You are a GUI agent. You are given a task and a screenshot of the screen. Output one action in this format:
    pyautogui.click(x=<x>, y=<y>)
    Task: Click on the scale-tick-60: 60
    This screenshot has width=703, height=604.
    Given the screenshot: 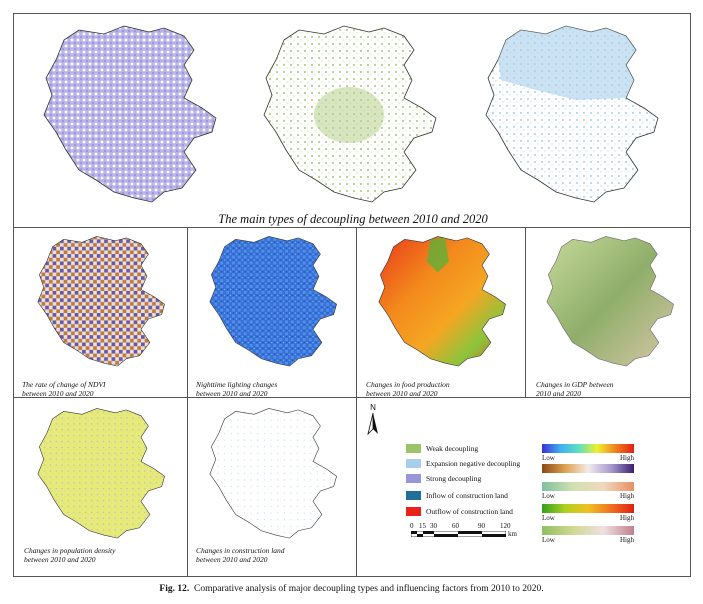 What is the action you would take?
    pyautogui.click(x=455, y=526)
    